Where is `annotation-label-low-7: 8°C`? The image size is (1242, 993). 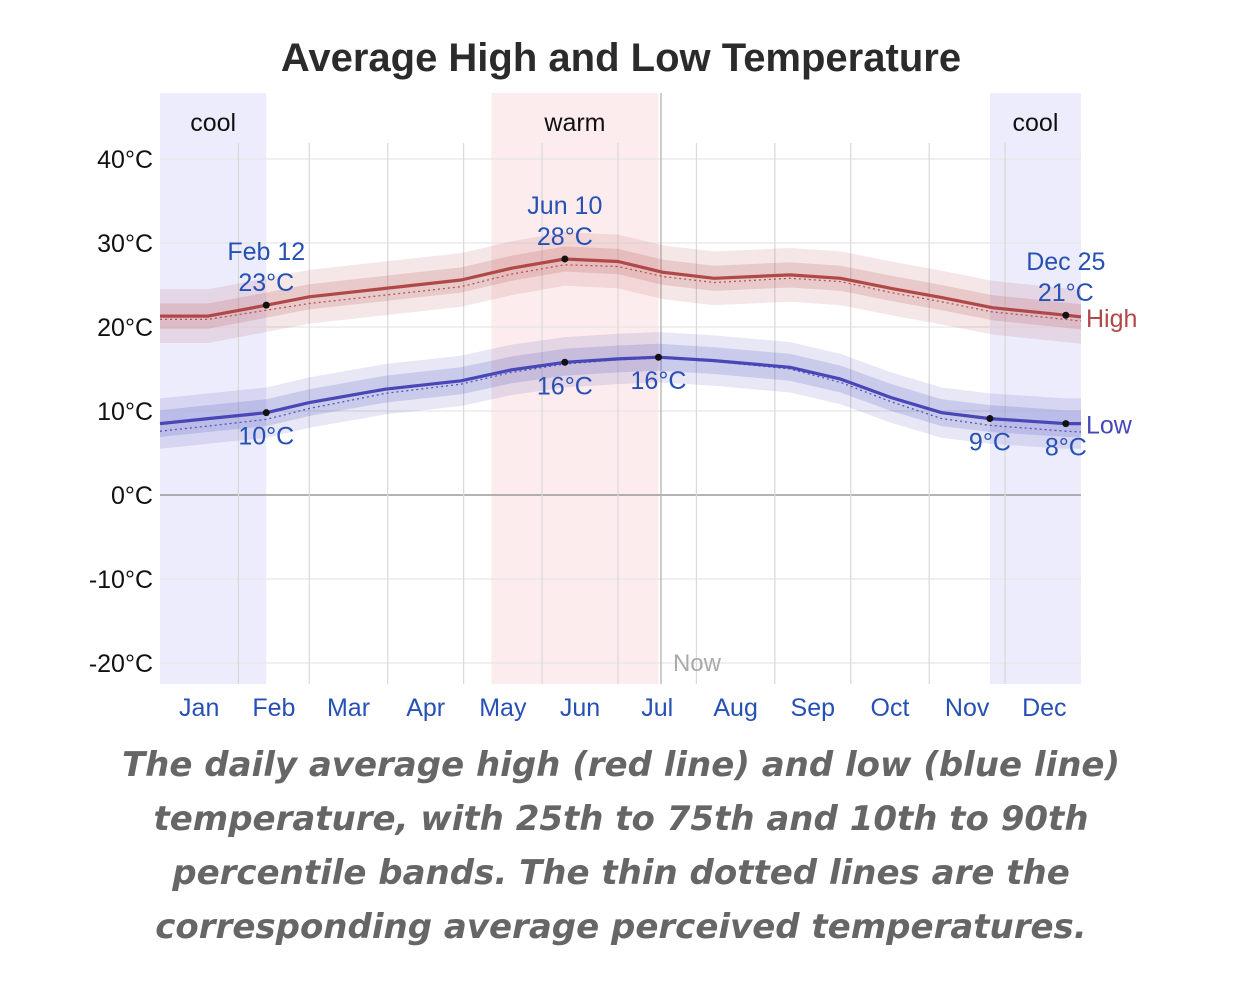 annotation-label-low-7: 8°C is located at coordinates (1066, 448).